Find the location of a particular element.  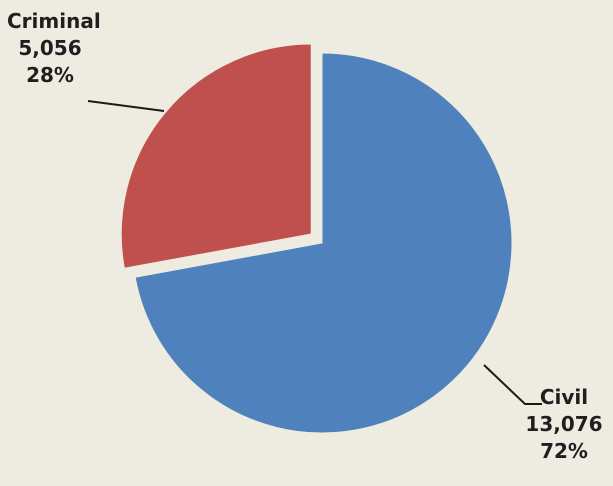

civil-value-label: 13,076 is located at coordinates (564, 424).